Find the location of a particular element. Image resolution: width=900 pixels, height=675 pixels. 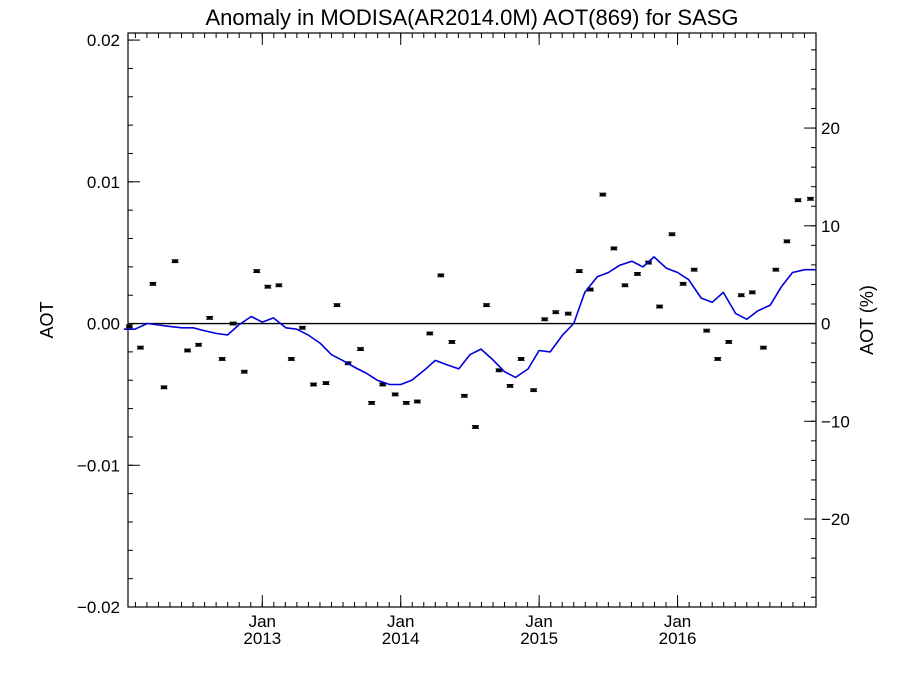

x-tick-label-year: 2013 is located at coordinates (262, 638).